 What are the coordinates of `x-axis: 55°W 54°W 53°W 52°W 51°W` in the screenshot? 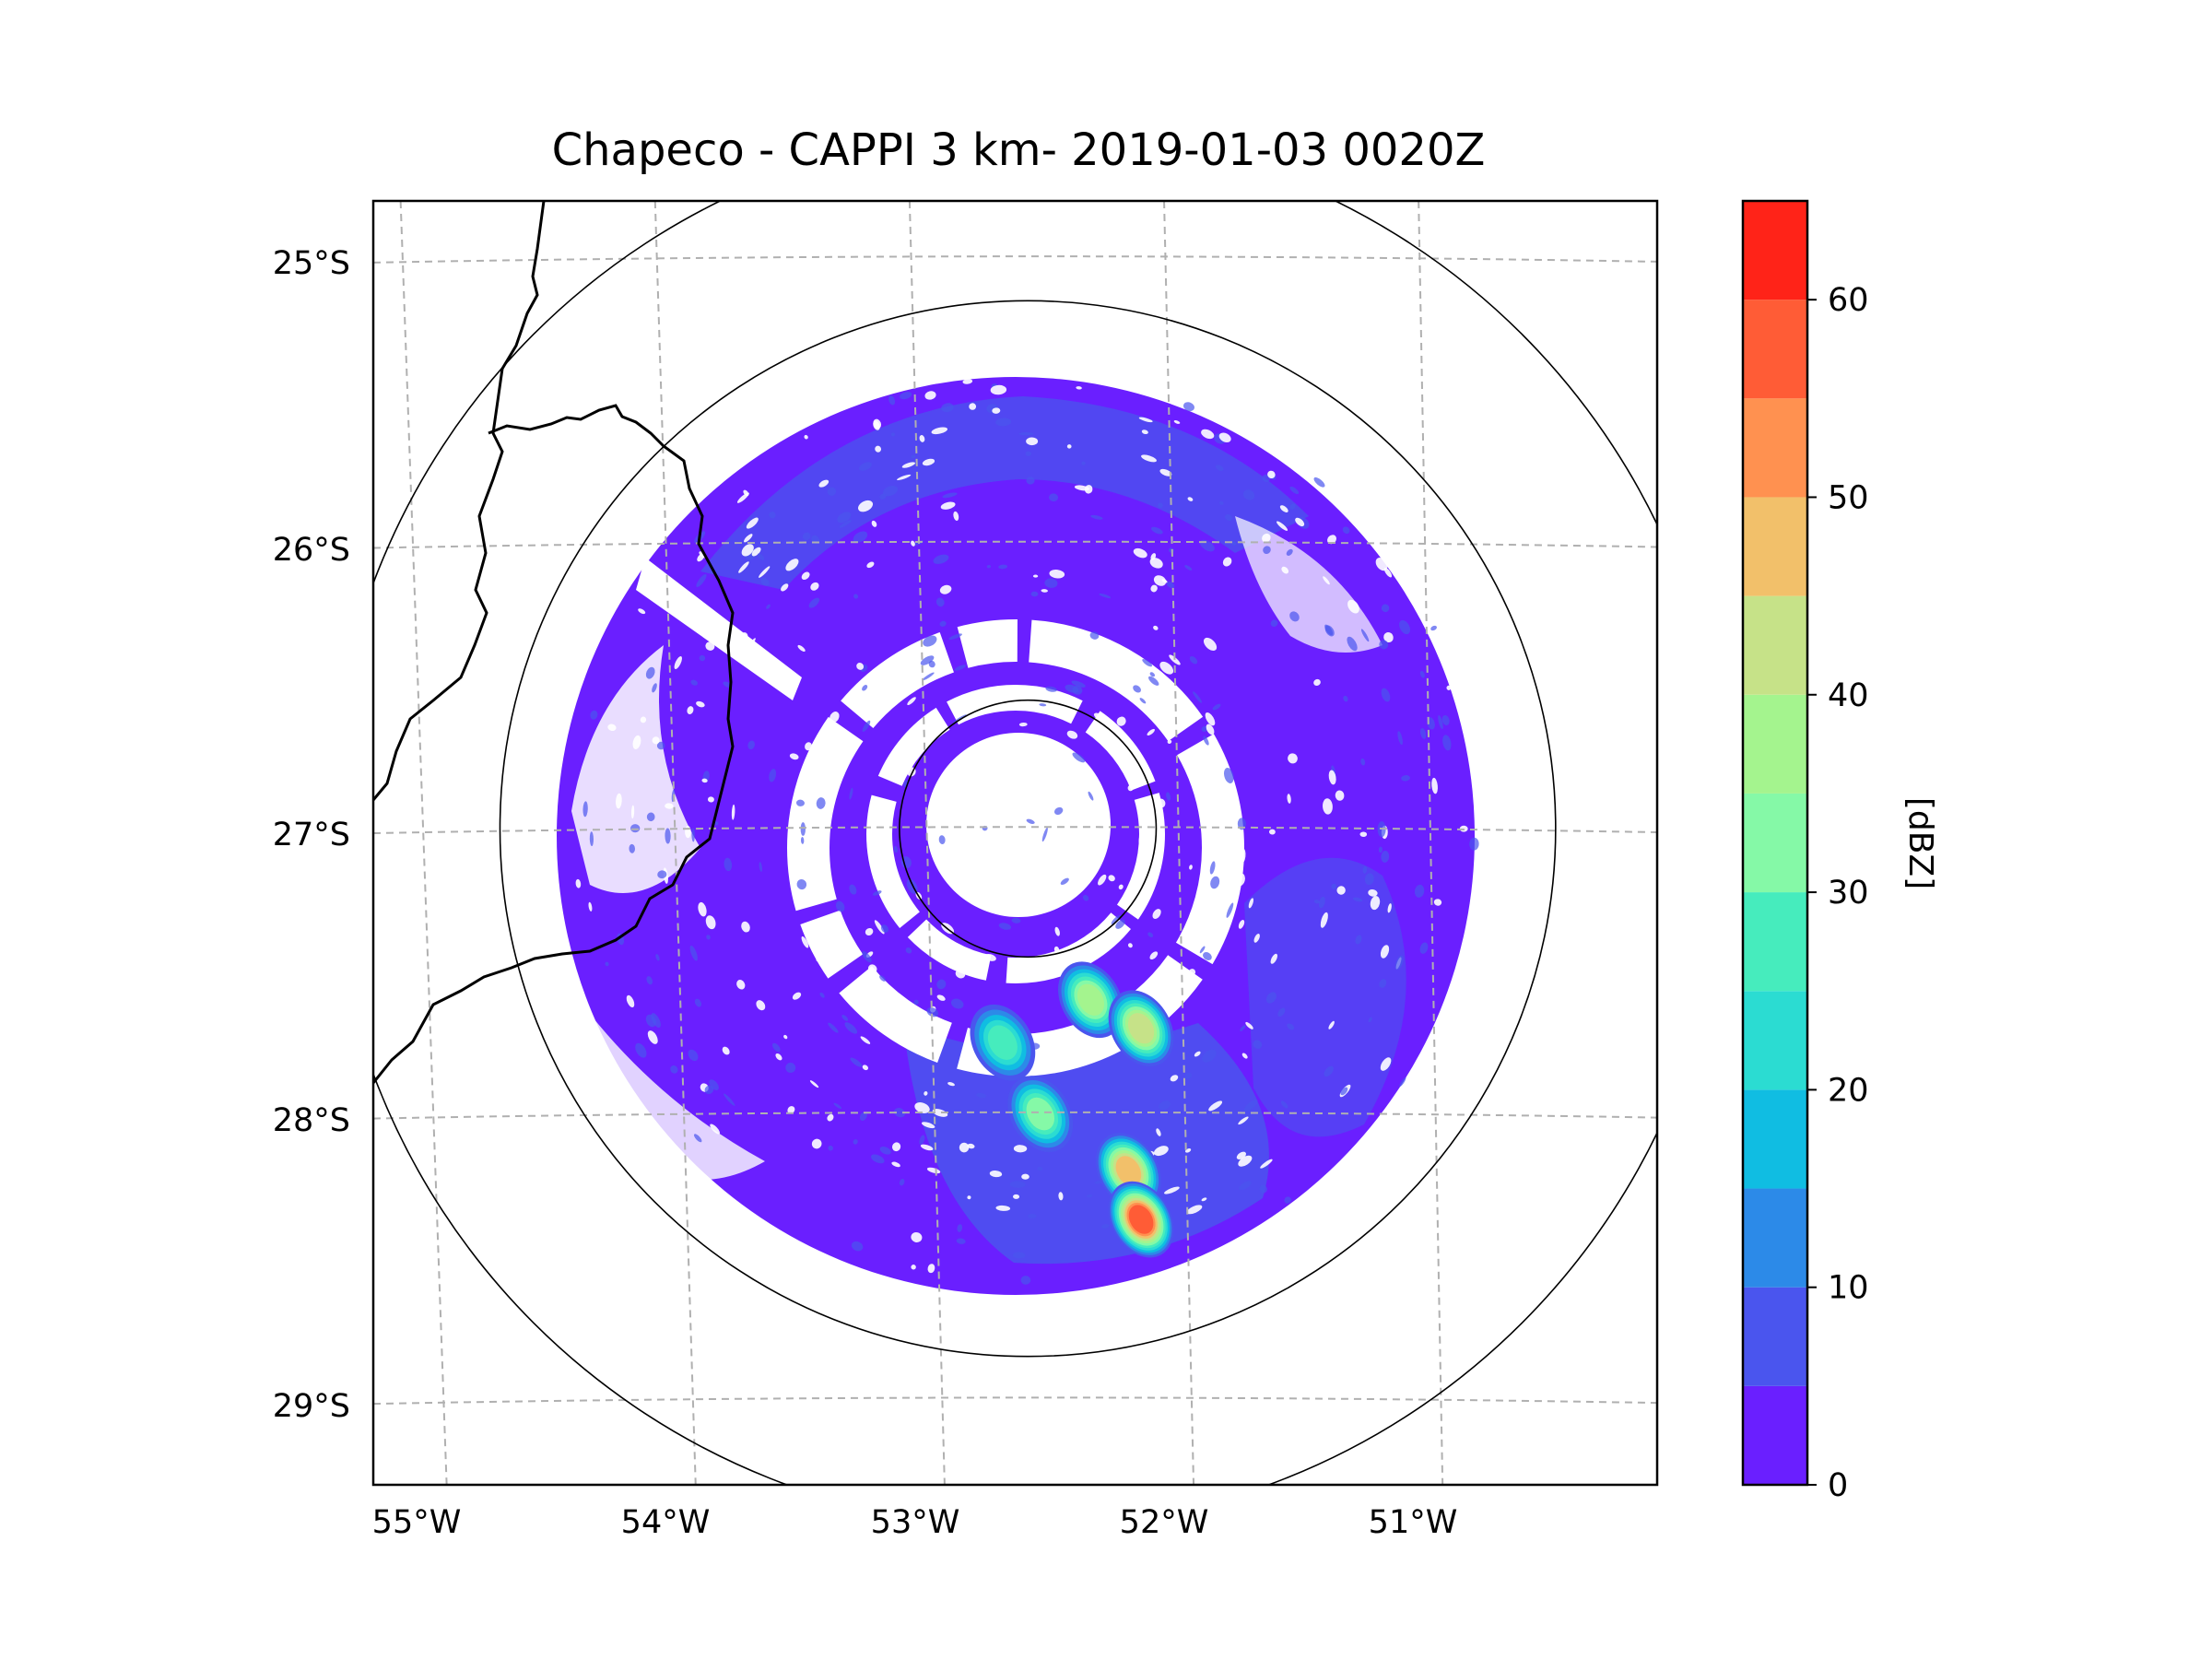 It's located at (915, 1522).